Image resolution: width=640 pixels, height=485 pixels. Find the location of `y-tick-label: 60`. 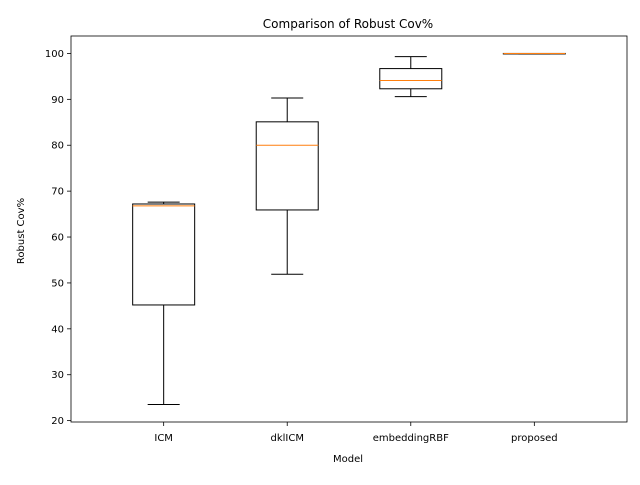

y-tick-label: 60 is located at coordinates (57, 238).